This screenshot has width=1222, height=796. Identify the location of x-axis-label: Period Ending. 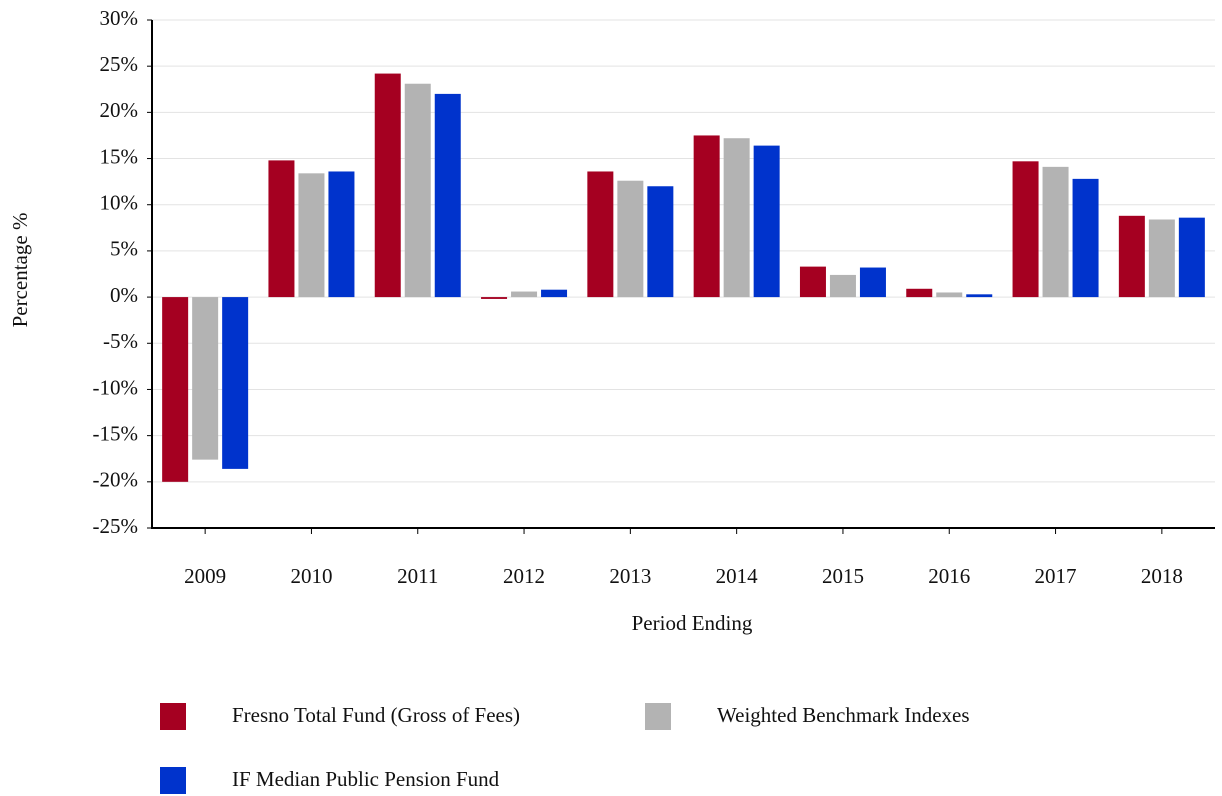
(692, 623).